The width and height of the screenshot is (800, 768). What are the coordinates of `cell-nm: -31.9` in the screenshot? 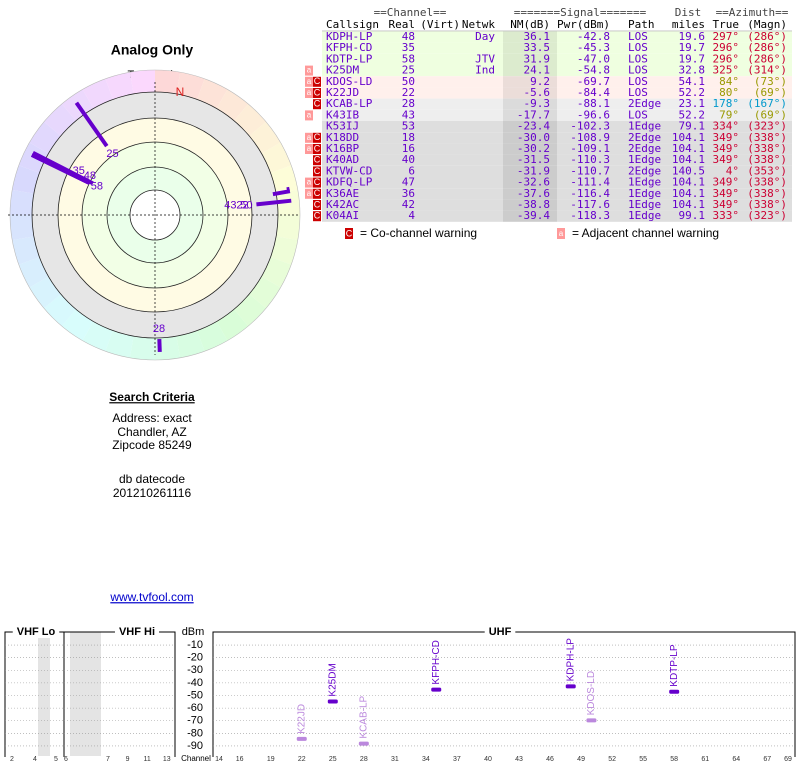 It's located at (533, 170).